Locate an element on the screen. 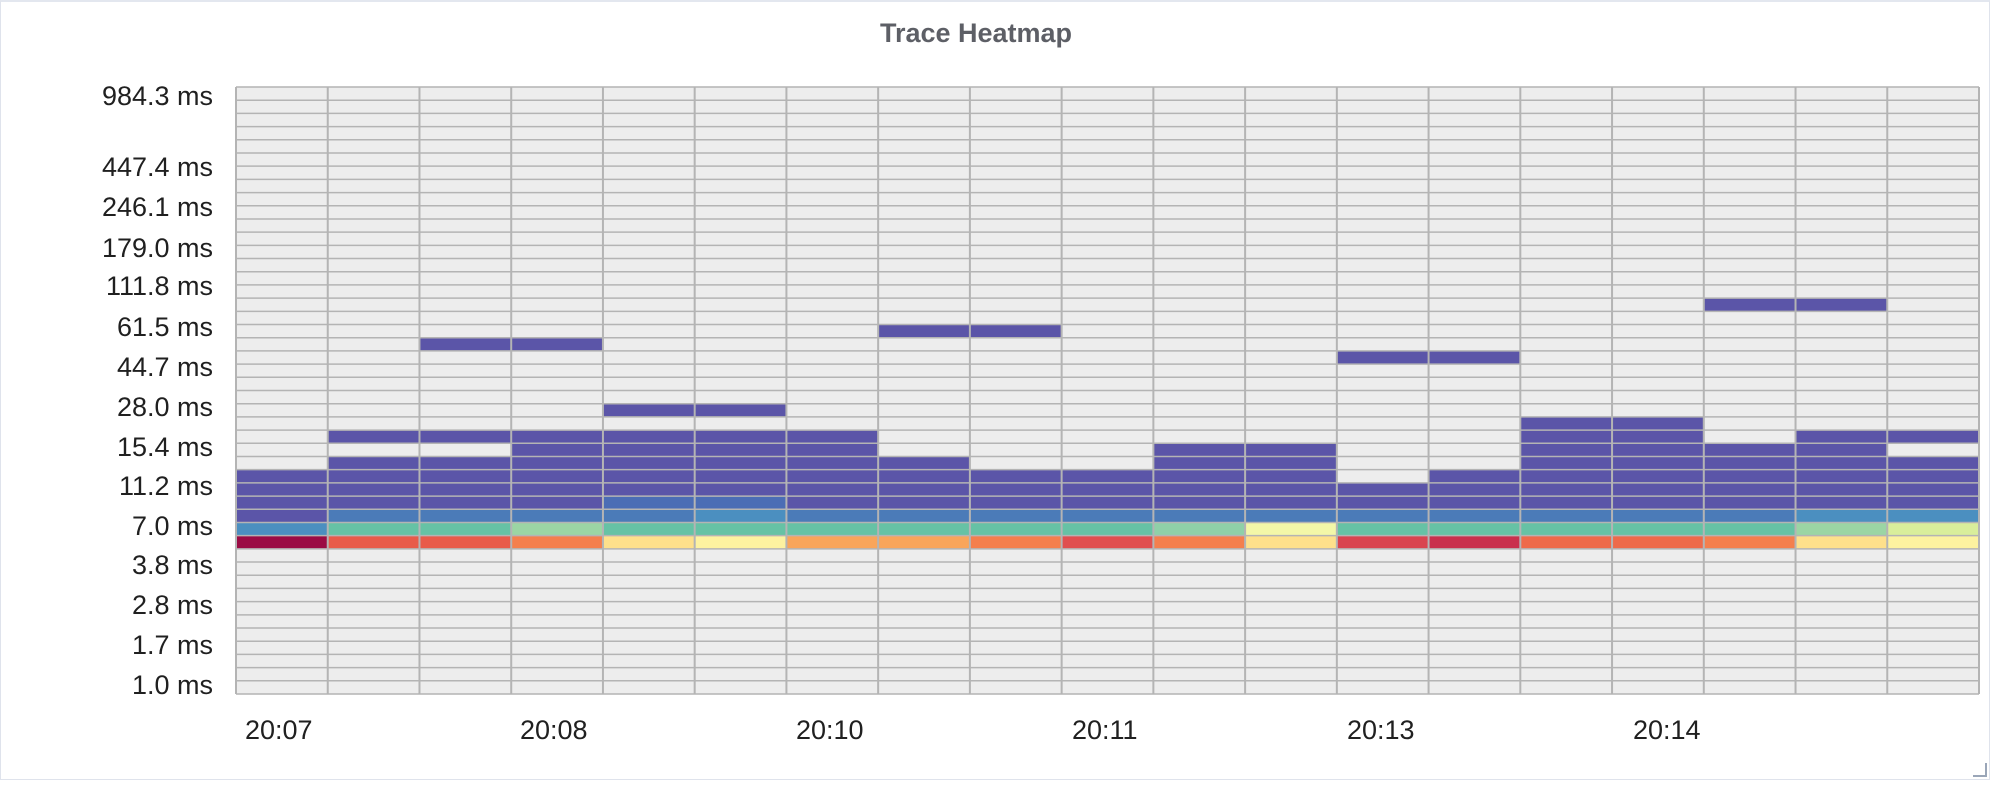 The width and height of the screenshot is (1992, 786). x-tick-label: 20:08 is located at coordinates (554, 730).